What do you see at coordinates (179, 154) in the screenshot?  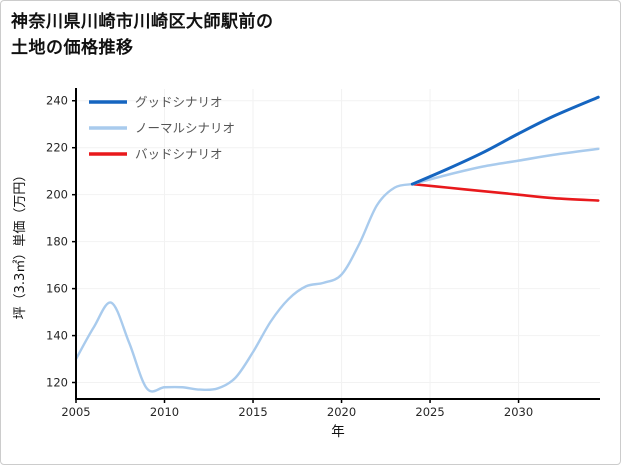 I see `legend-label-bad: バッドシナリオ` at bounding box center [179, 154].